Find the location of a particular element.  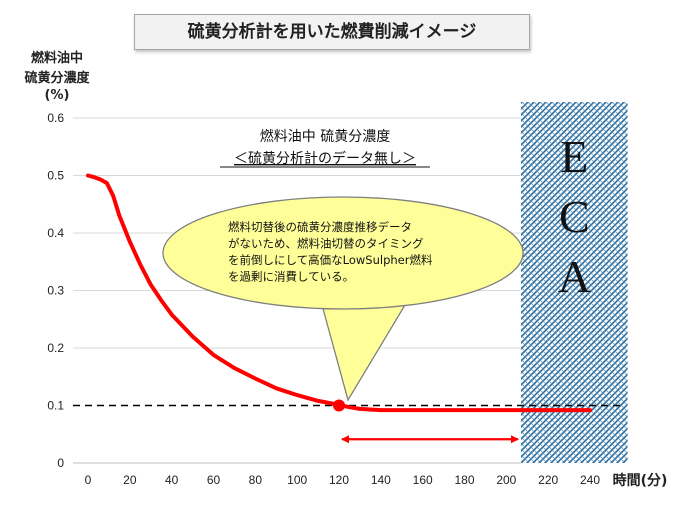

y-tick-label: 0.2 is located at coordinates (55, 348).